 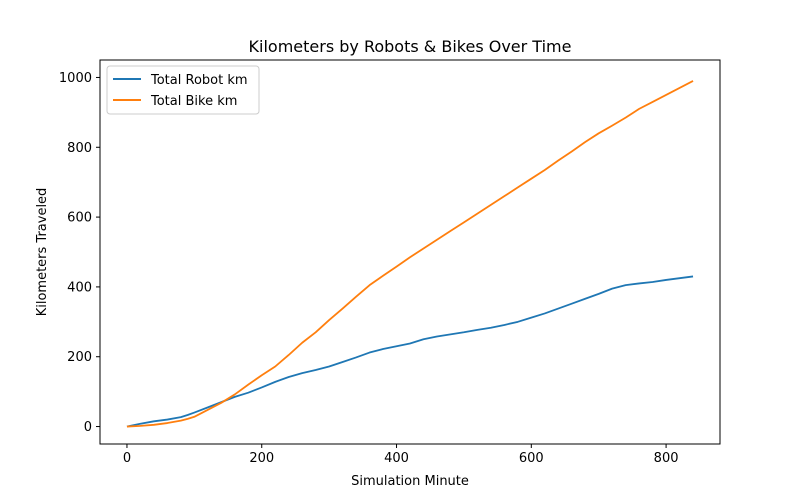 What do you see at coordinates (127, 458) in the screenshot?
I see `x-tick-label: 0` at bounding box center [127, 458].